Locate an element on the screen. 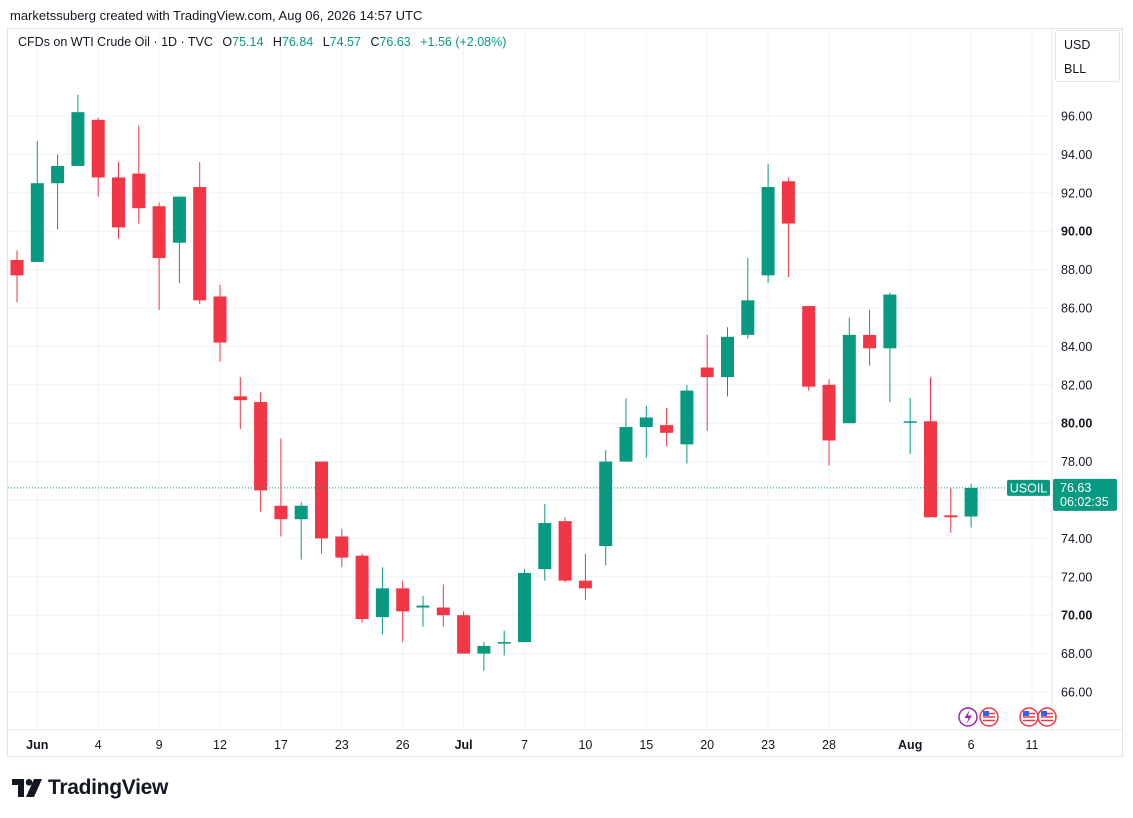 The image size is (1133, 818). x-tick-label: 7 is located at coordinates (524, 745).